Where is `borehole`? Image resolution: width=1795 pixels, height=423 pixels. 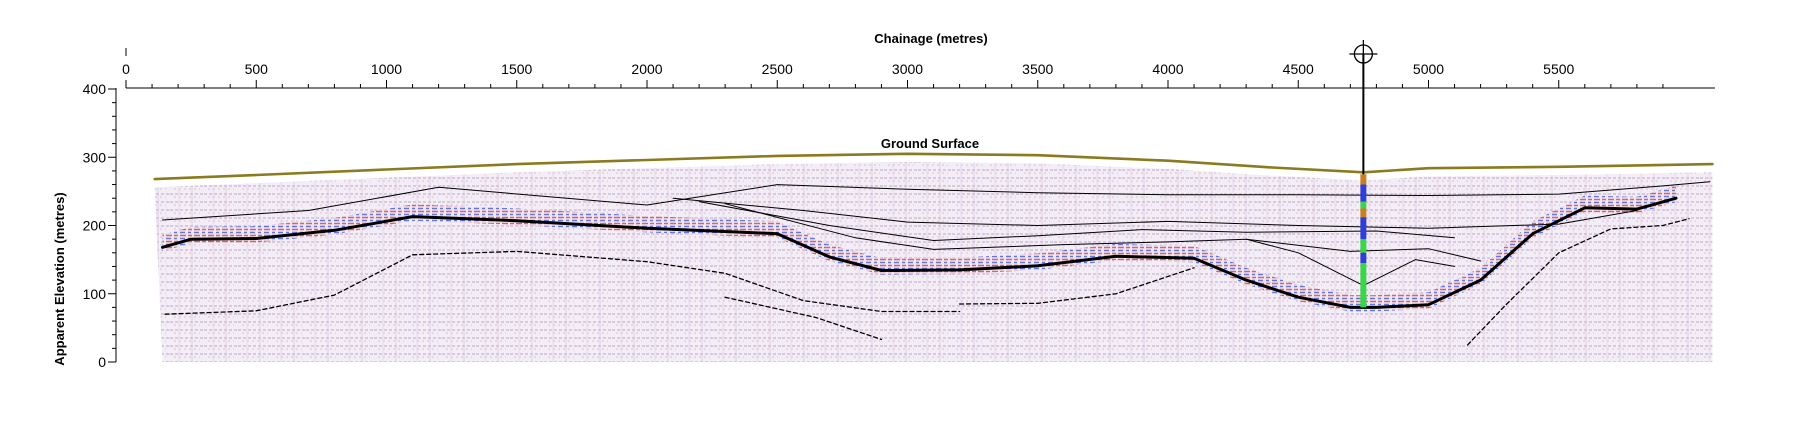
borehole is located at coordinates (1363, 174).